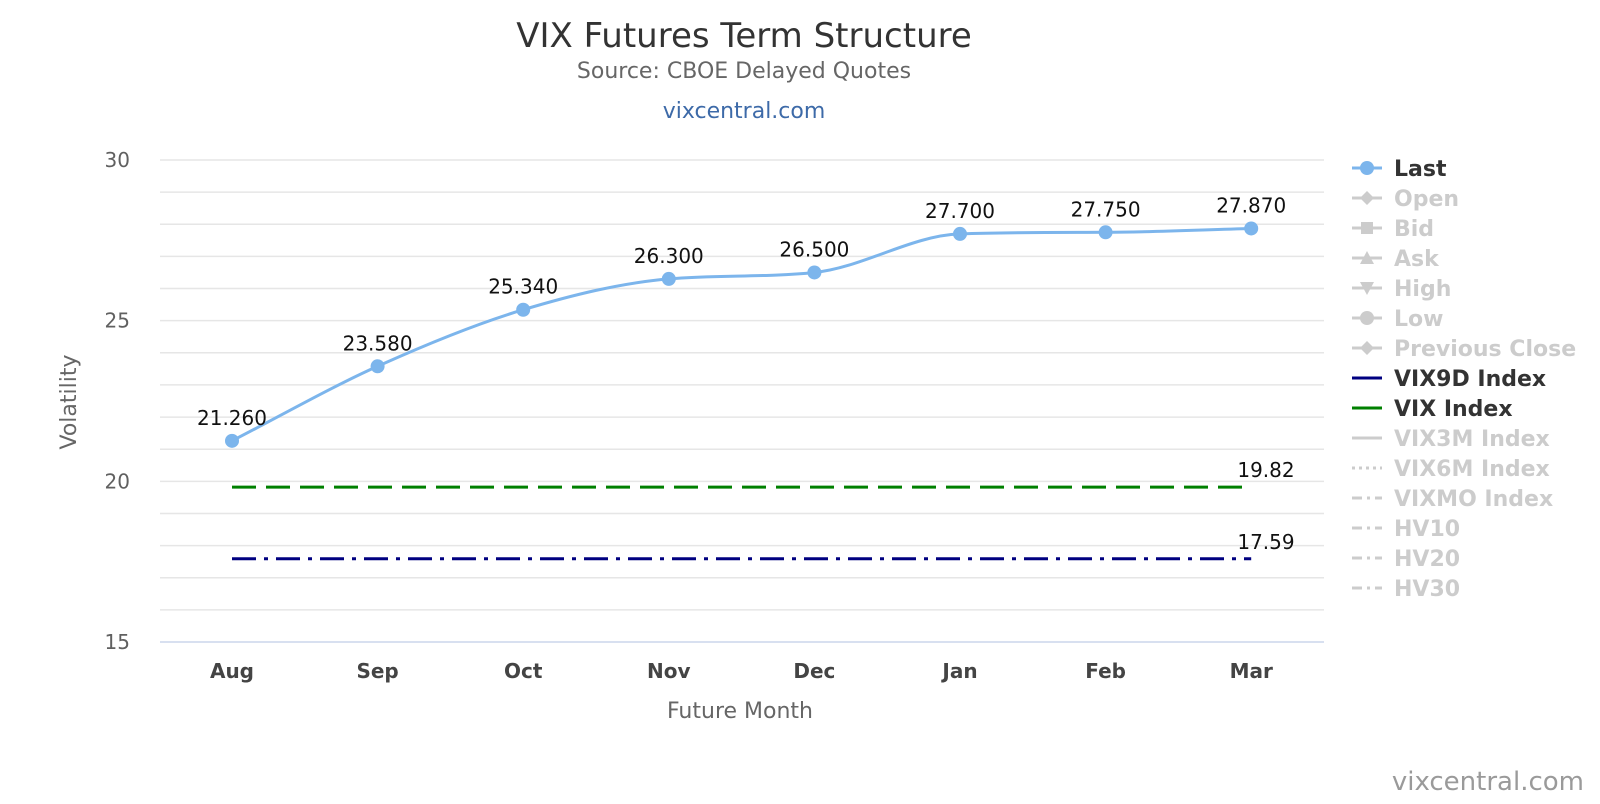  I want to click on legend-item-hv10: HV10, so click(1406, 529).